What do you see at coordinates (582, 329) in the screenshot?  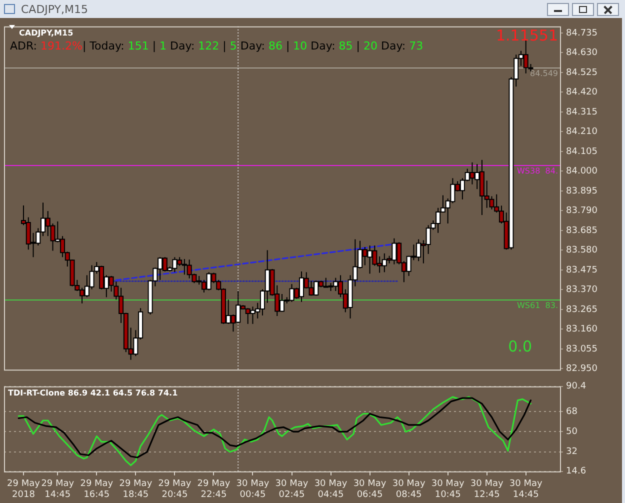 I see `y-tick-label: 83.160` at bounding box center [582, 329].